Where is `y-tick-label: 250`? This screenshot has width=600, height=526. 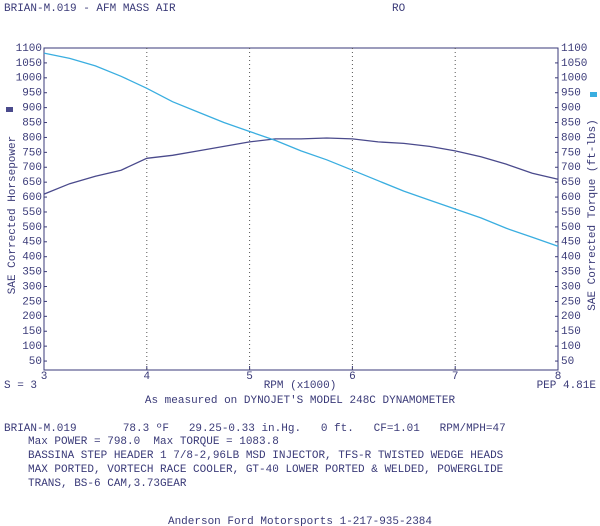
y-tick-label: 250 is located at coordinates (32, 302).